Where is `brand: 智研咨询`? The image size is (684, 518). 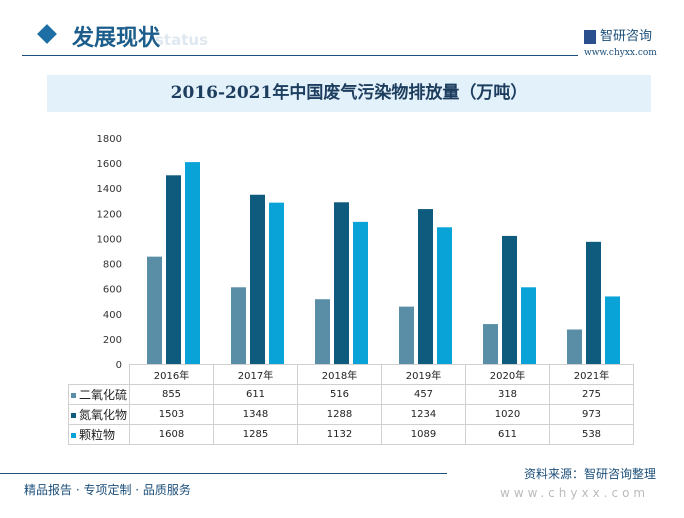 brand: 智研咨询 is located at coordinates (618, 34).